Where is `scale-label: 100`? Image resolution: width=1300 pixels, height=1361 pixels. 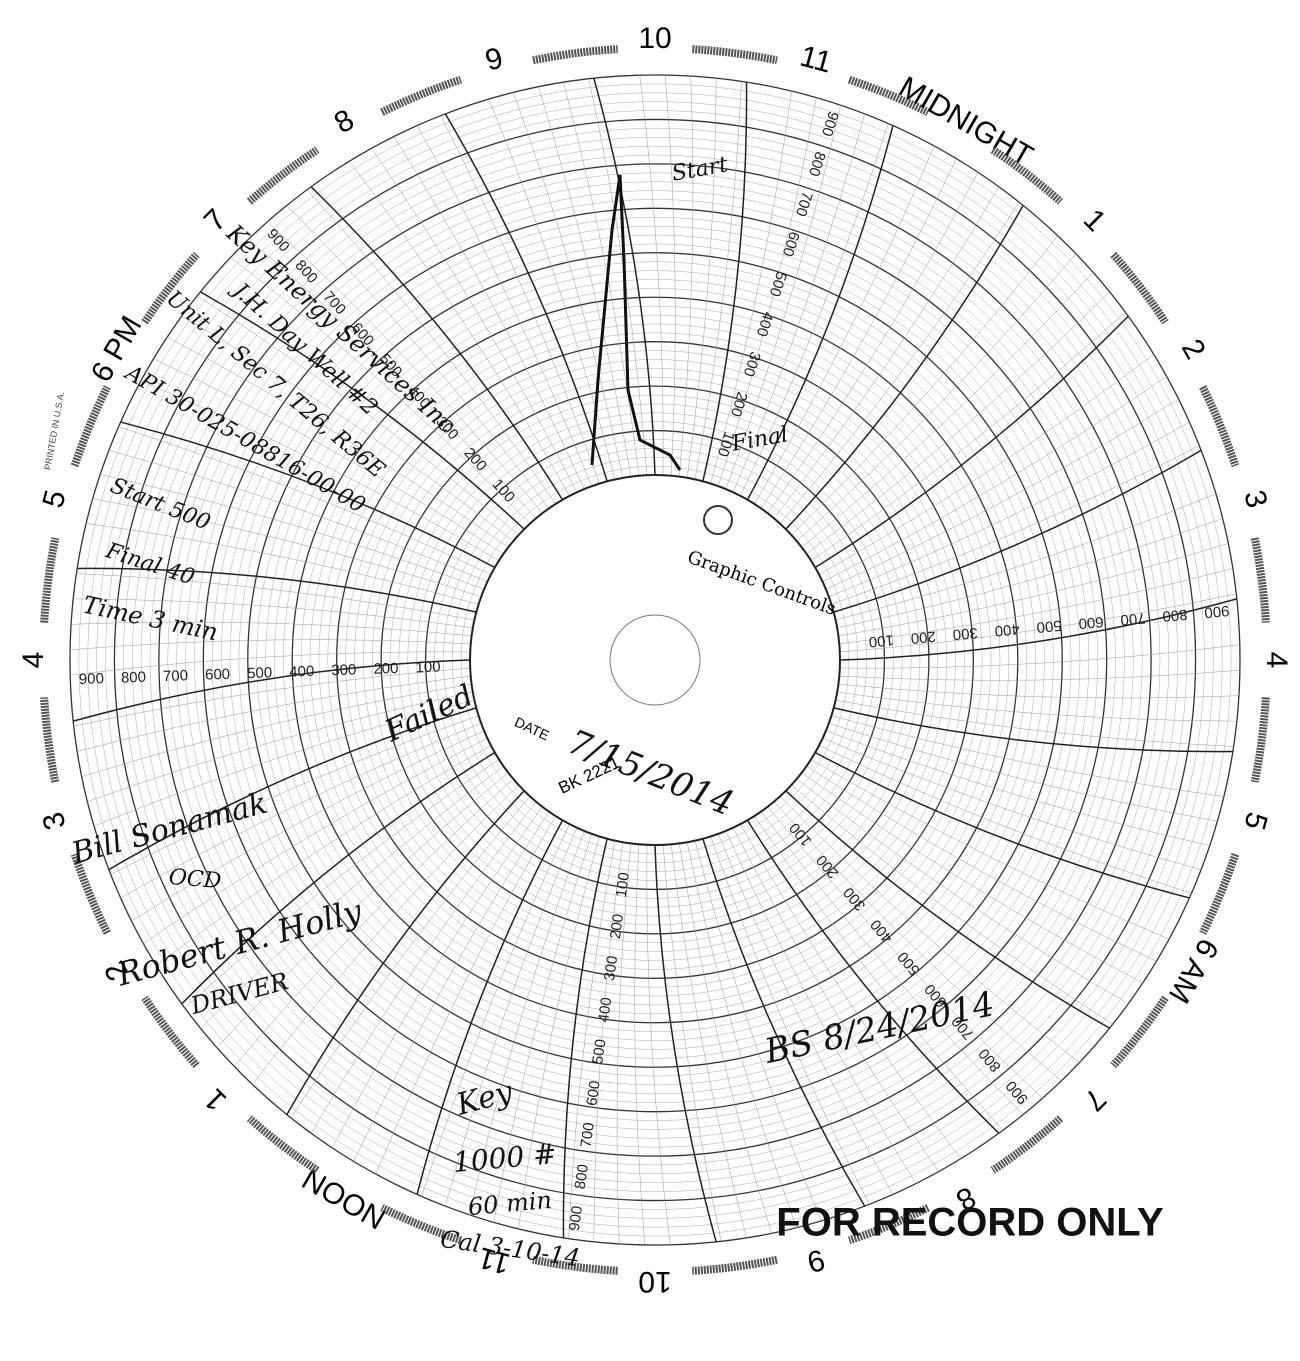
scale-label: 100 is located at coordinates (881, 640).